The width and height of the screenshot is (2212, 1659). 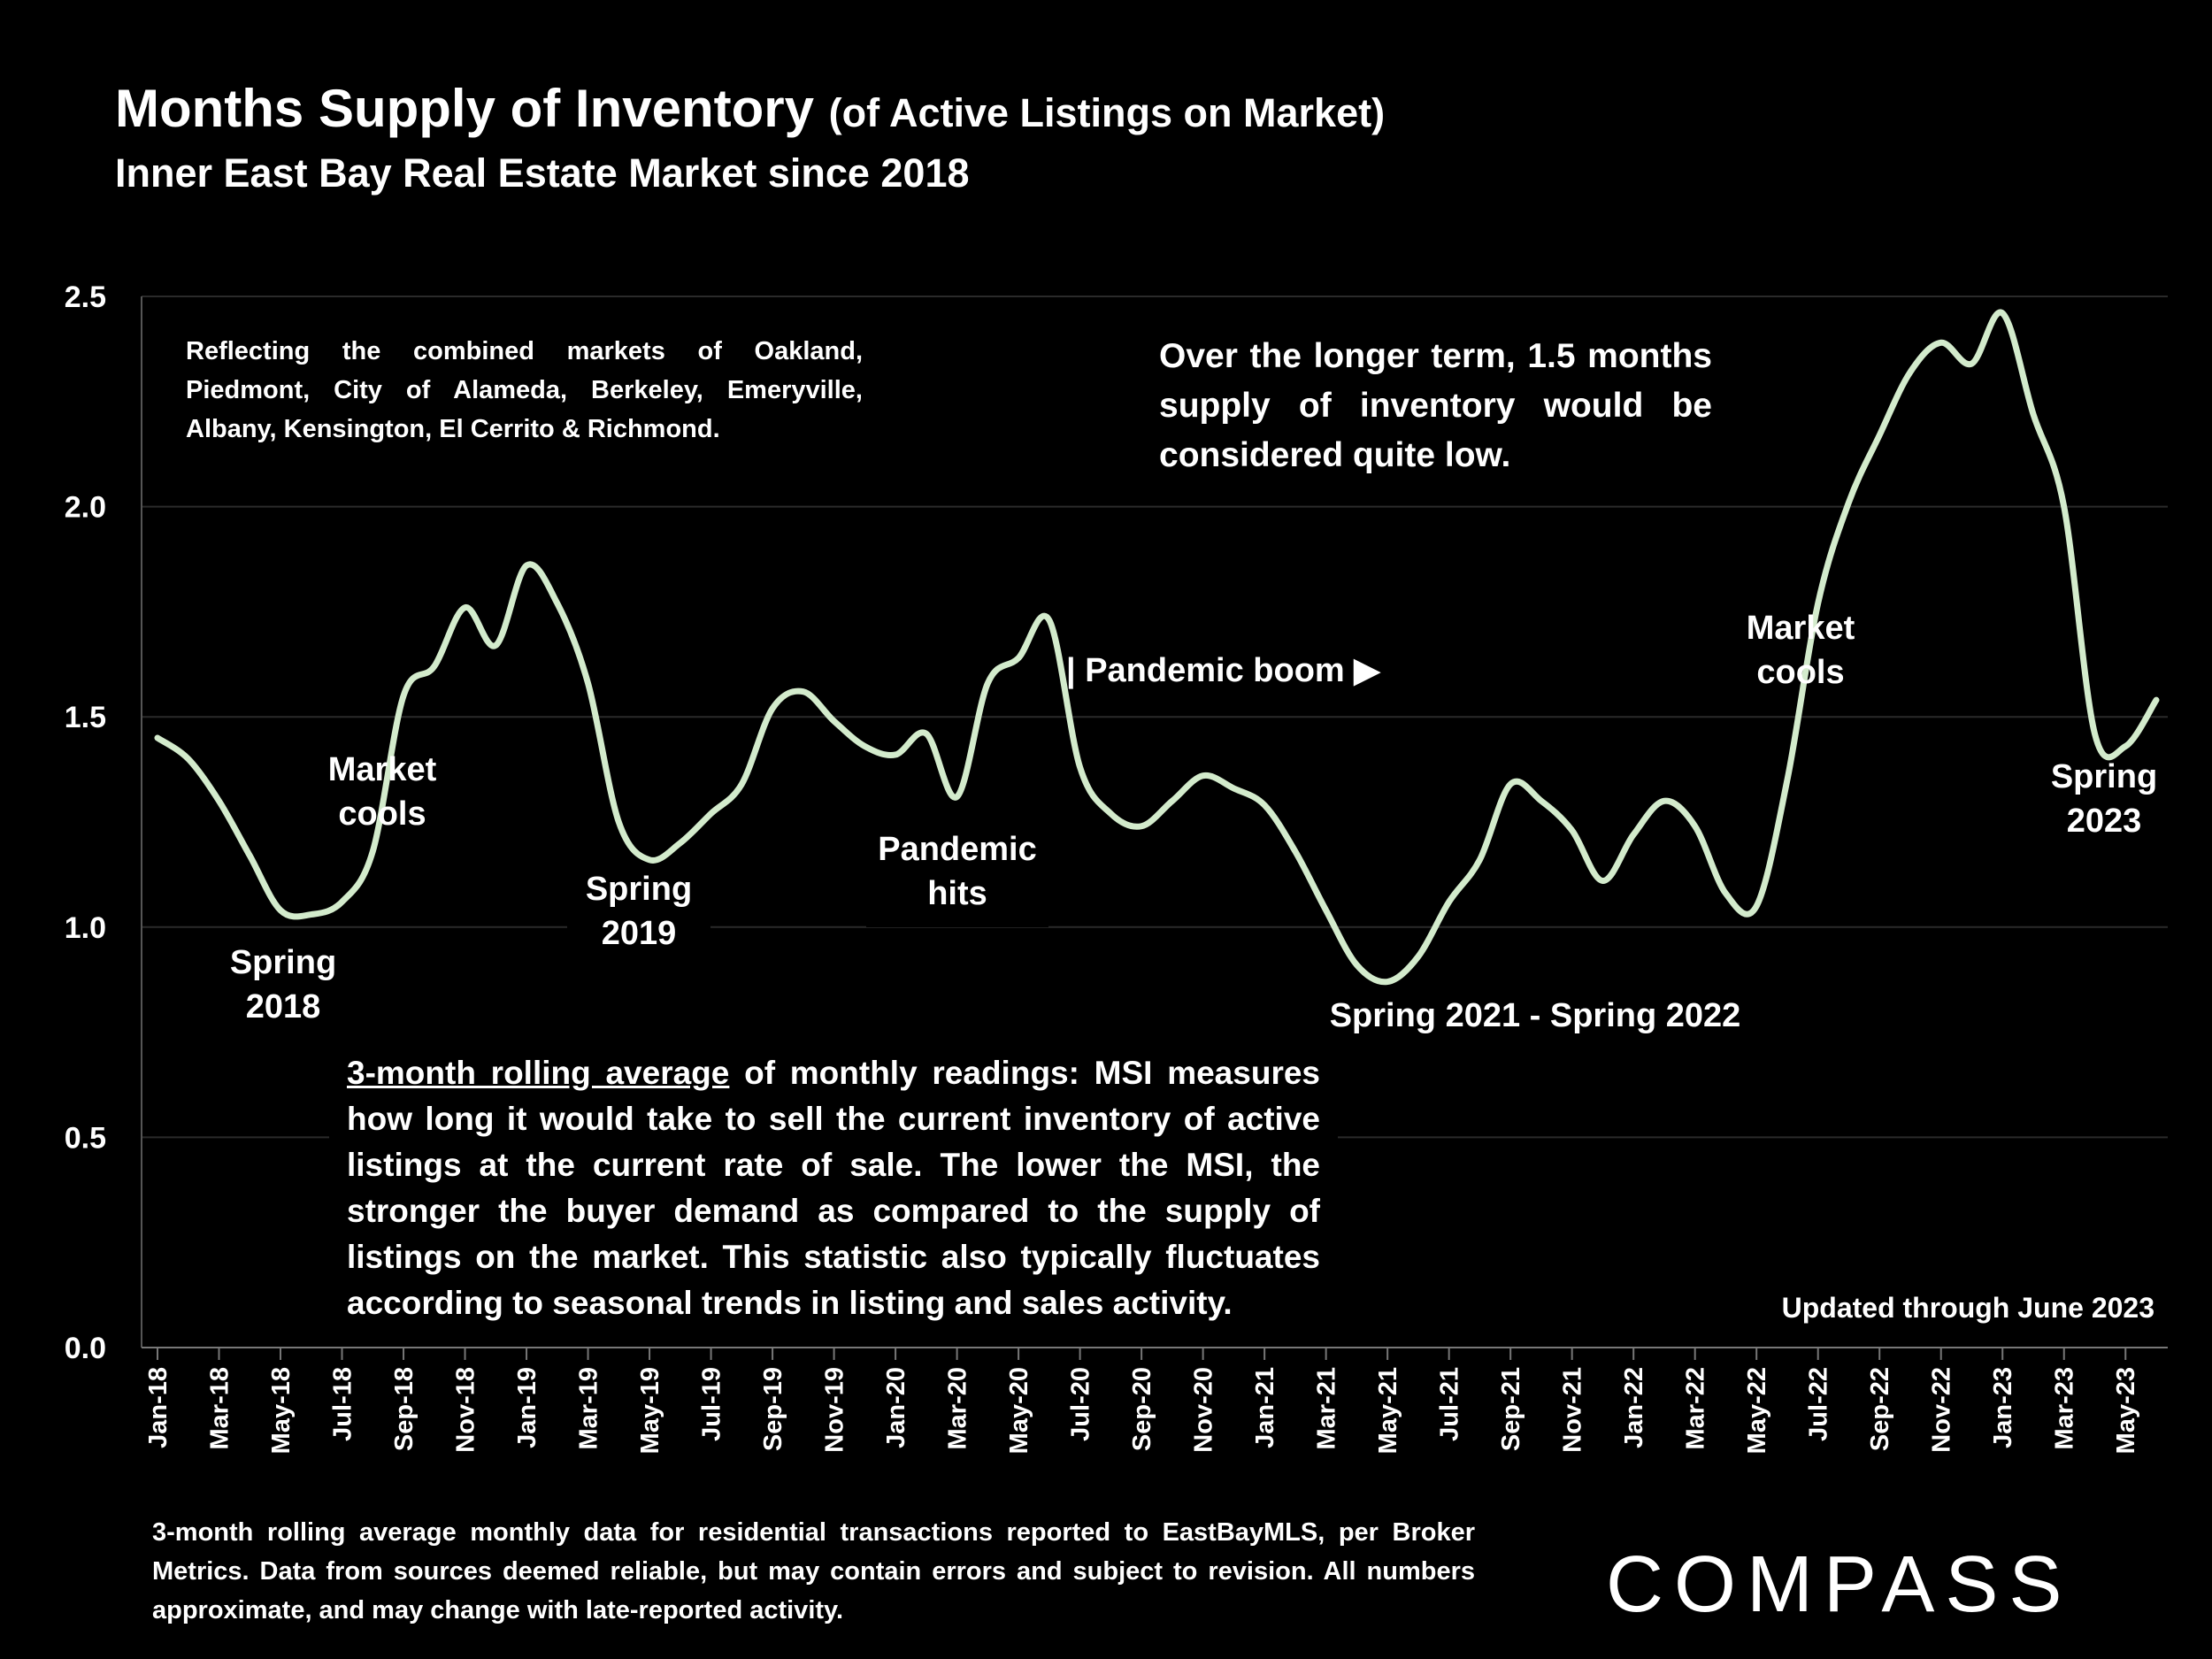 I want to click on x-tick-label: May-19, so click(x=650, y=1411).